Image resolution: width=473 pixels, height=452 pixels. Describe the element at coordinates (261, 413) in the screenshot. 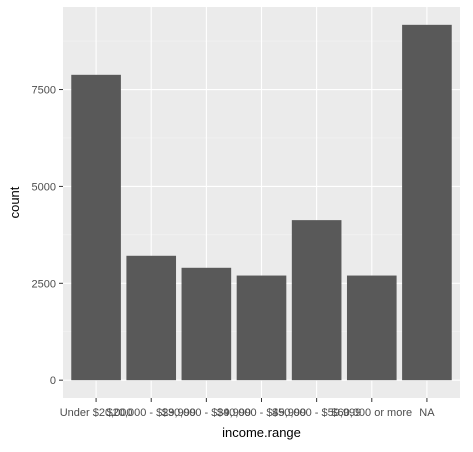

I see `x-tick-label: $40,000 - $49,999` at that location.